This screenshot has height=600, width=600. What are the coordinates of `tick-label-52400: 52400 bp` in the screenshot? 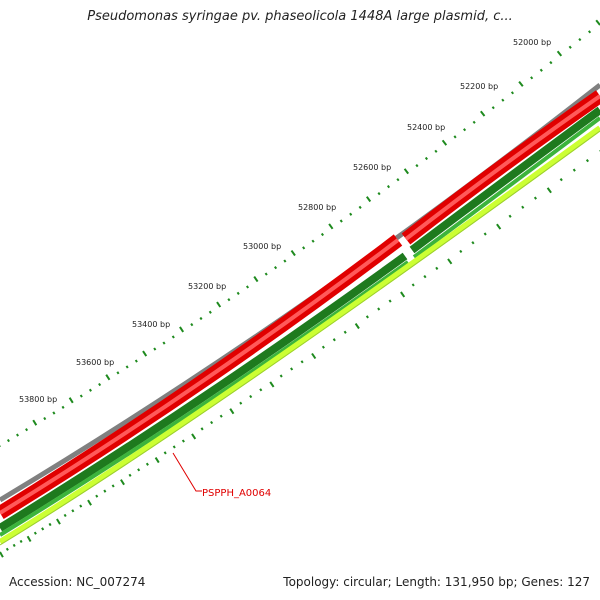 It's located at (426, 127).